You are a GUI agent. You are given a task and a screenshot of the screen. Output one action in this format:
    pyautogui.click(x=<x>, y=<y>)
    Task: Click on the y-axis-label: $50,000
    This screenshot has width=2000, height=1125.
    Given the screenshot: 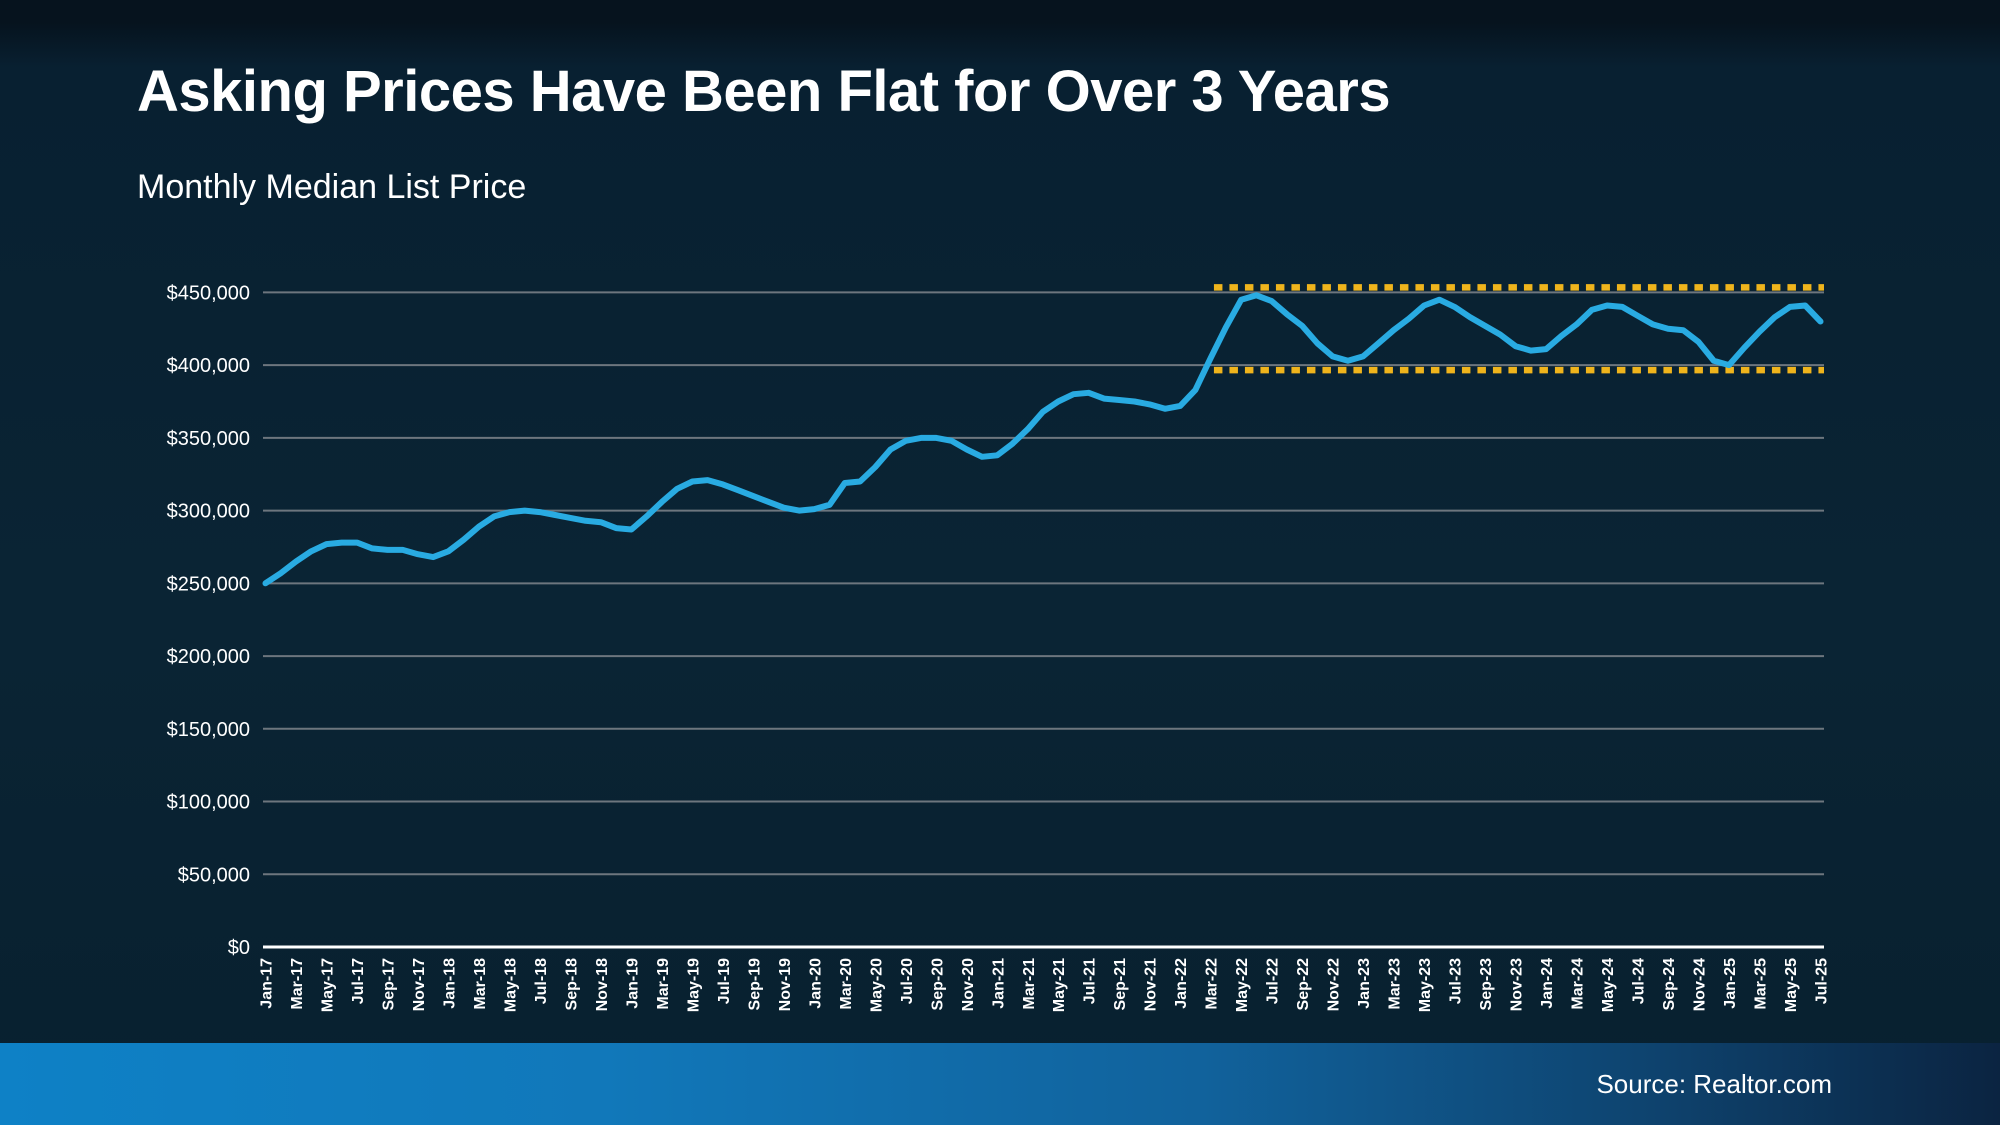 What is the action you would take?
    pyautogui.click(x=214, y=875)
    